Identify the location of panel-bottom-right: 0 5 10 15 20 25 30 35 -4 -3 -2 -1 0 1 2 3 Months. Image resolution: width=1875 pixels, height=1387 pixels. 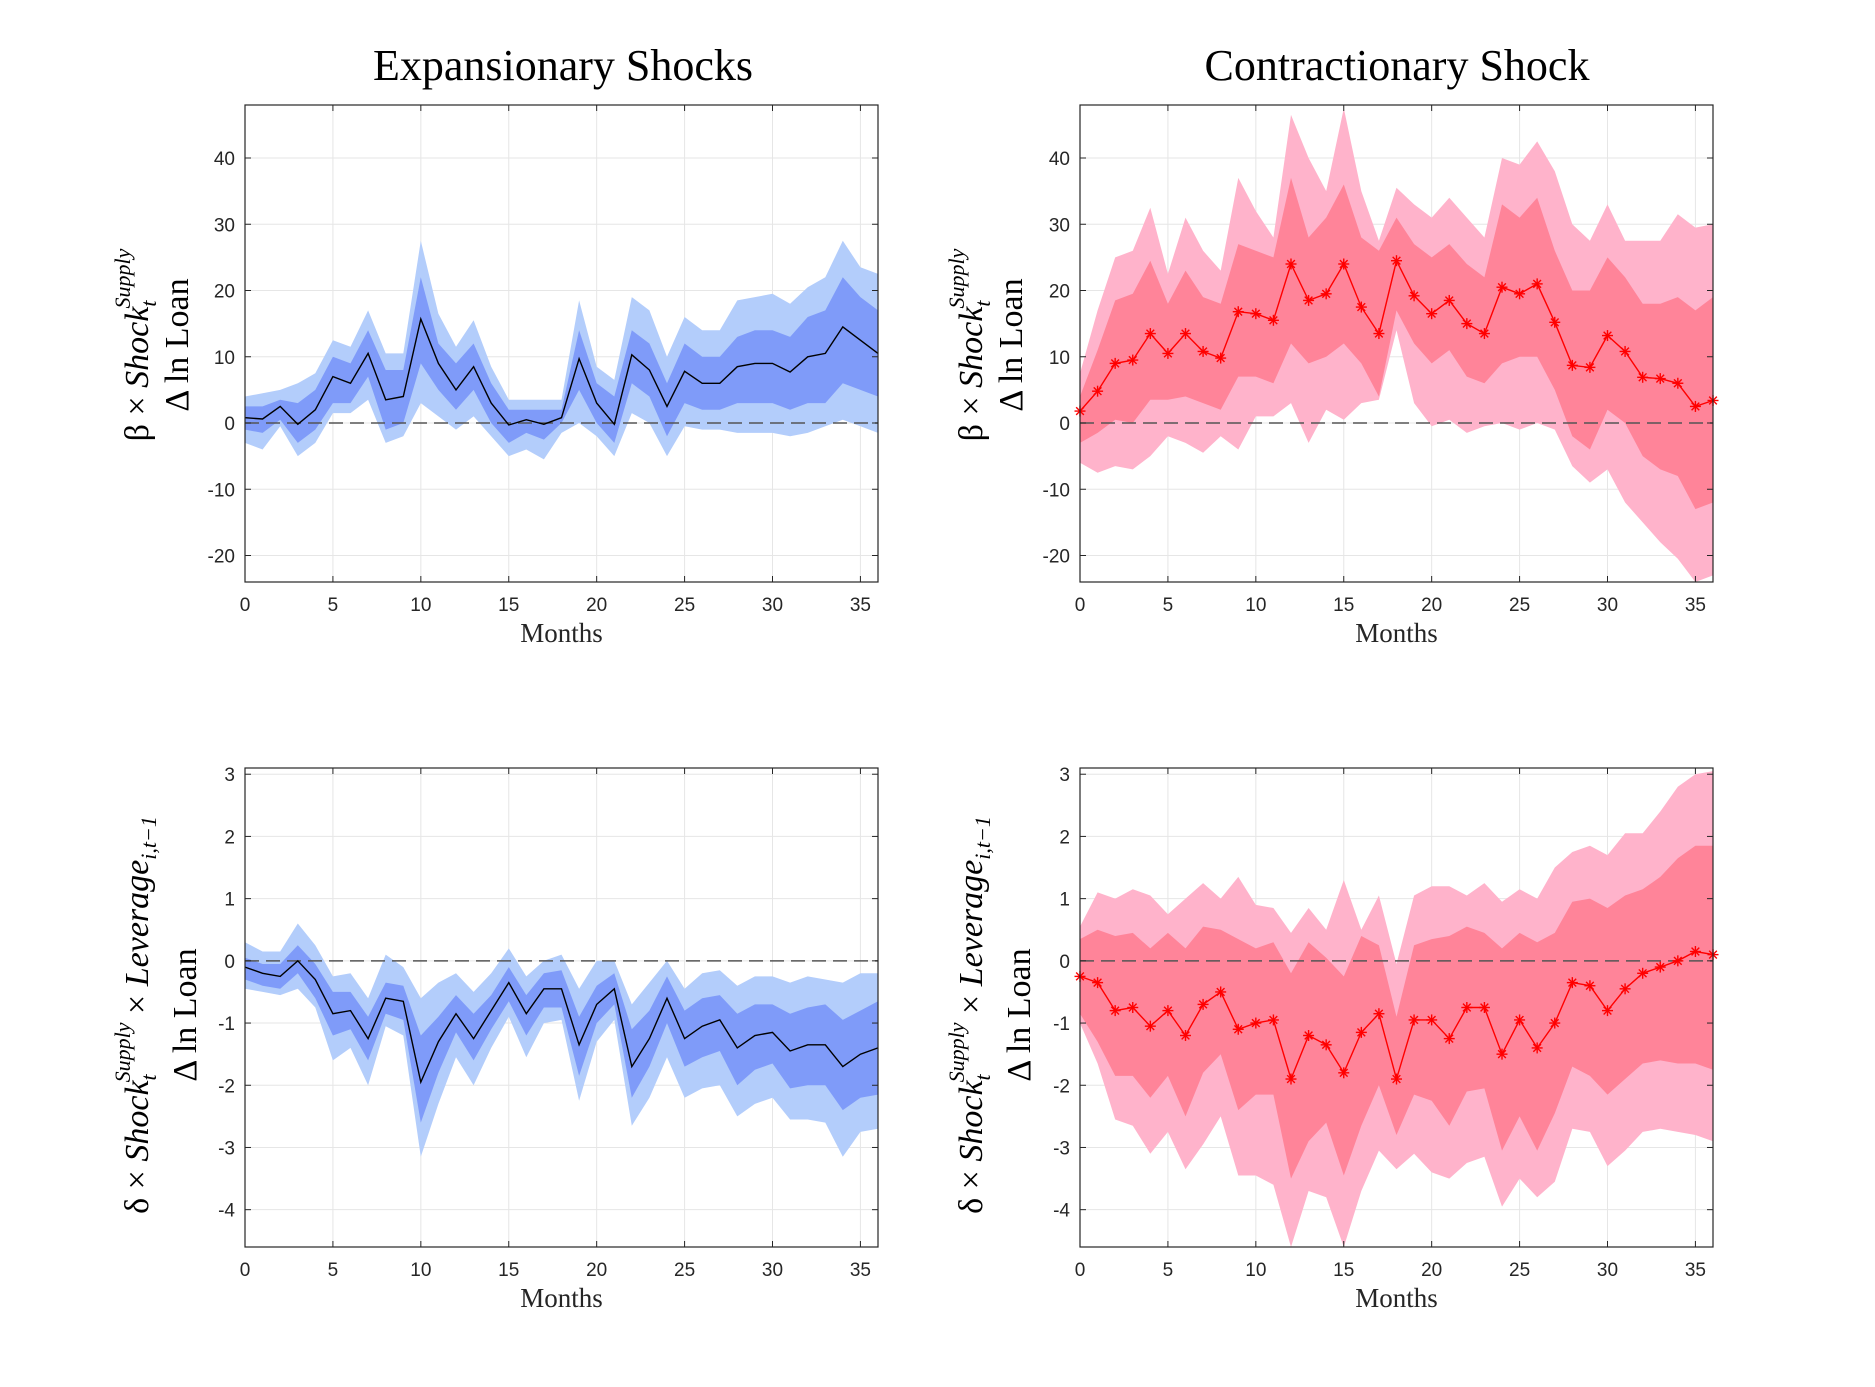
(1386, 1039).